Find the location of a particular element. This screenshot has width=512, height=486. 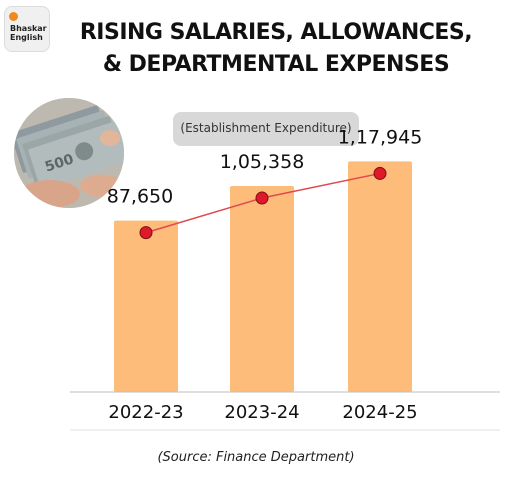

brand-dot-icon is located at coordinates (13, 16).